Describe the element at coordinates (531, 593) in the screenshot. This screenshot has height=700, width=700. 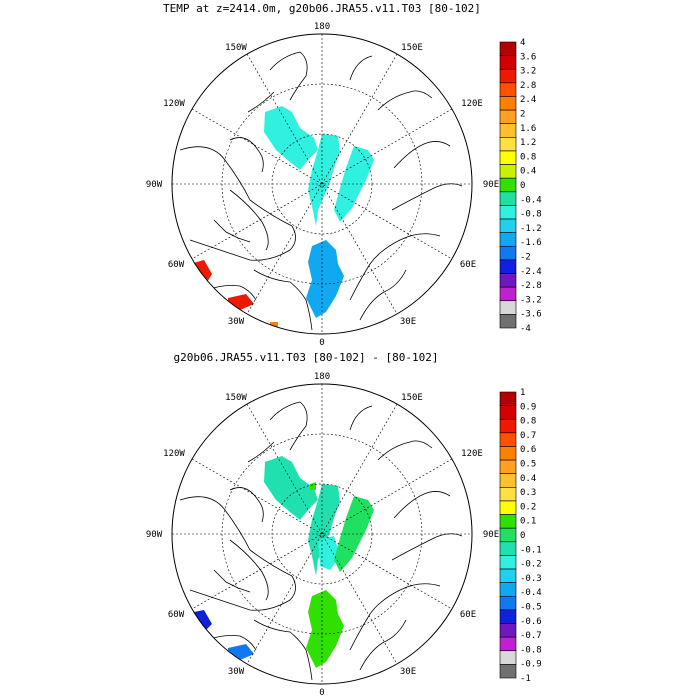
I see `bottom-colorbar-tick-label: -0.4` at that location.